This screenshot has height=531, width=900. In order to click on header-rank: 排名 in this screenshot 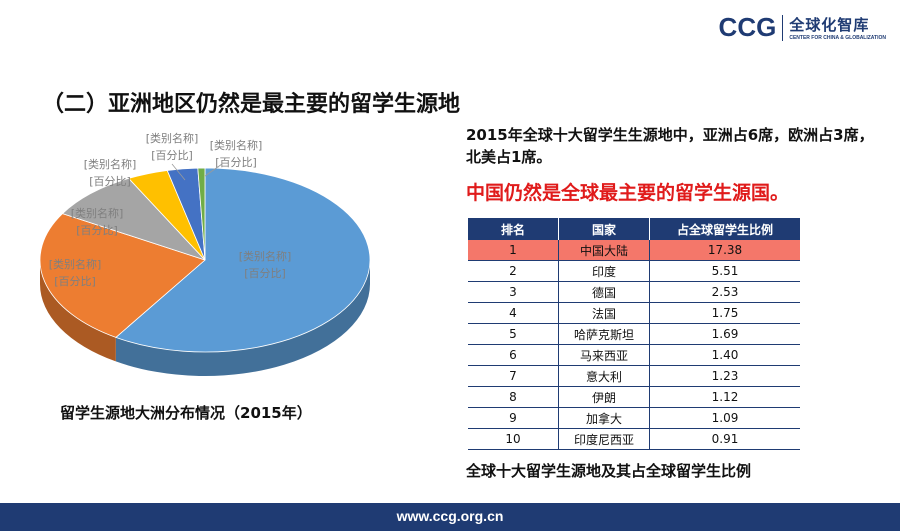, I will do `click(513, 229)`.